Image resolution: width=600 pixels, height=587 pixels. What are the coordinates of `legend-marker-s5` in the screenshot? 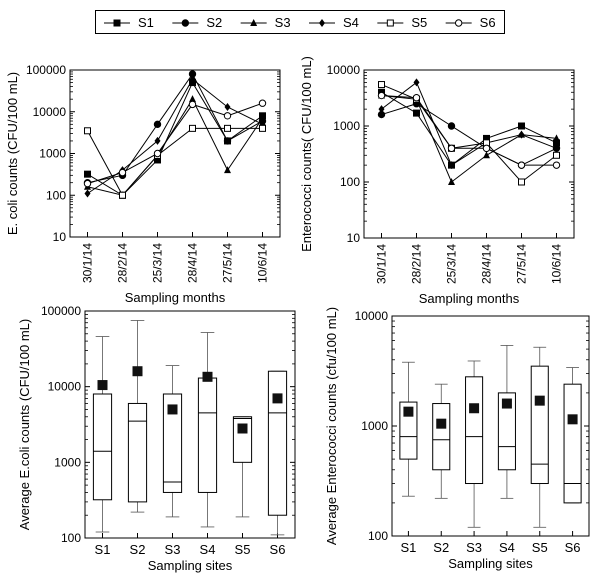 It's located at (390, 23).